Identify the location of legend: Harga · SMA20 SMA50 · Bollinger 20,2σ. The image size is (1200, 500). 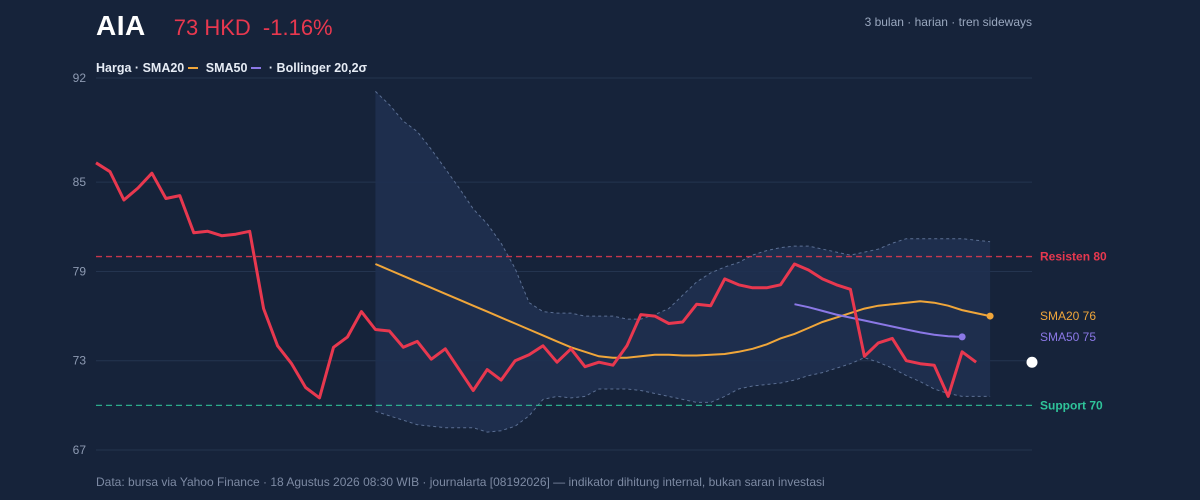
(231, 68).